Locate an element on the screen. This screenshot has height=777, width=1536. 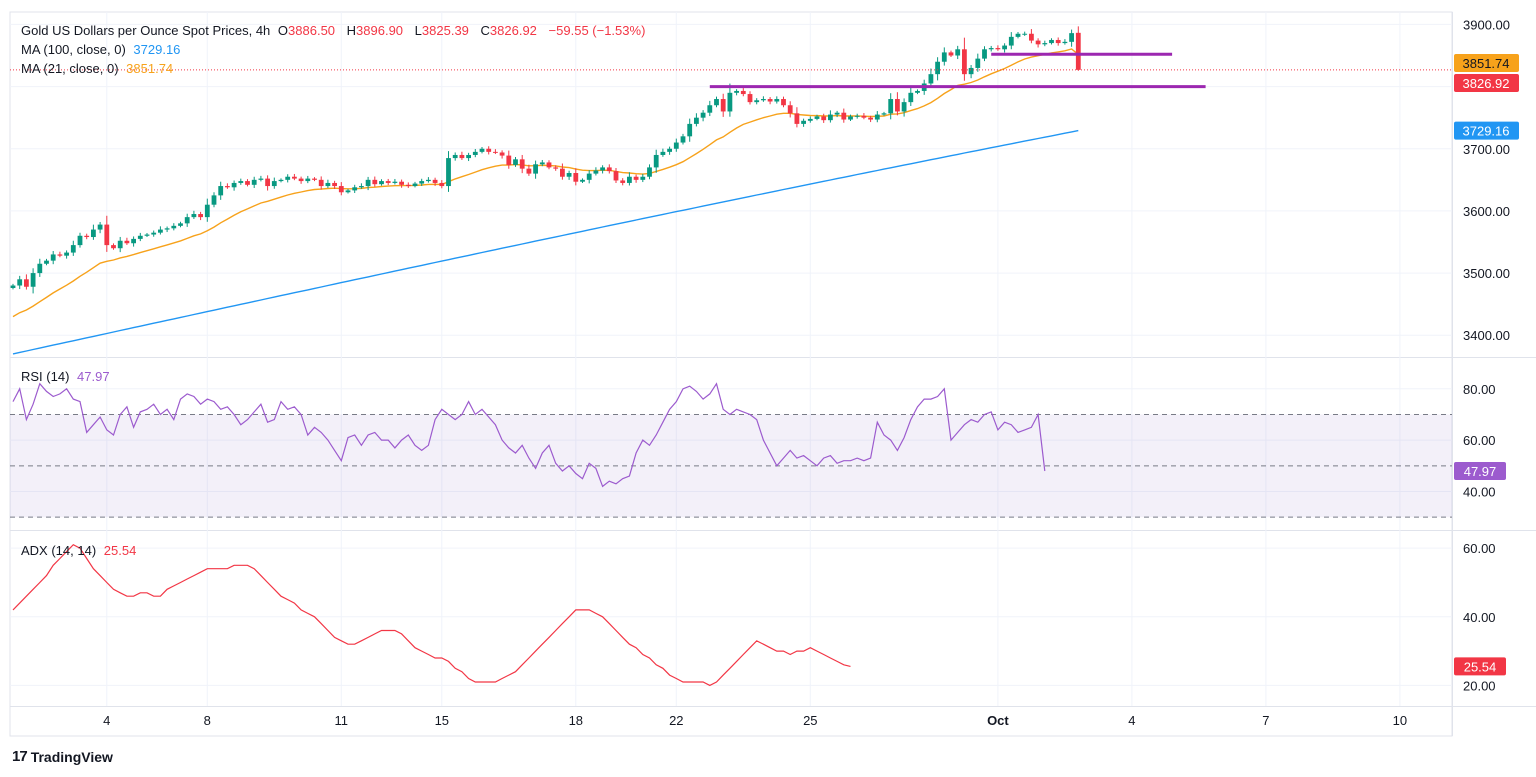
adx-tick-label: 20.00 is located at coordinates (1479, 685).